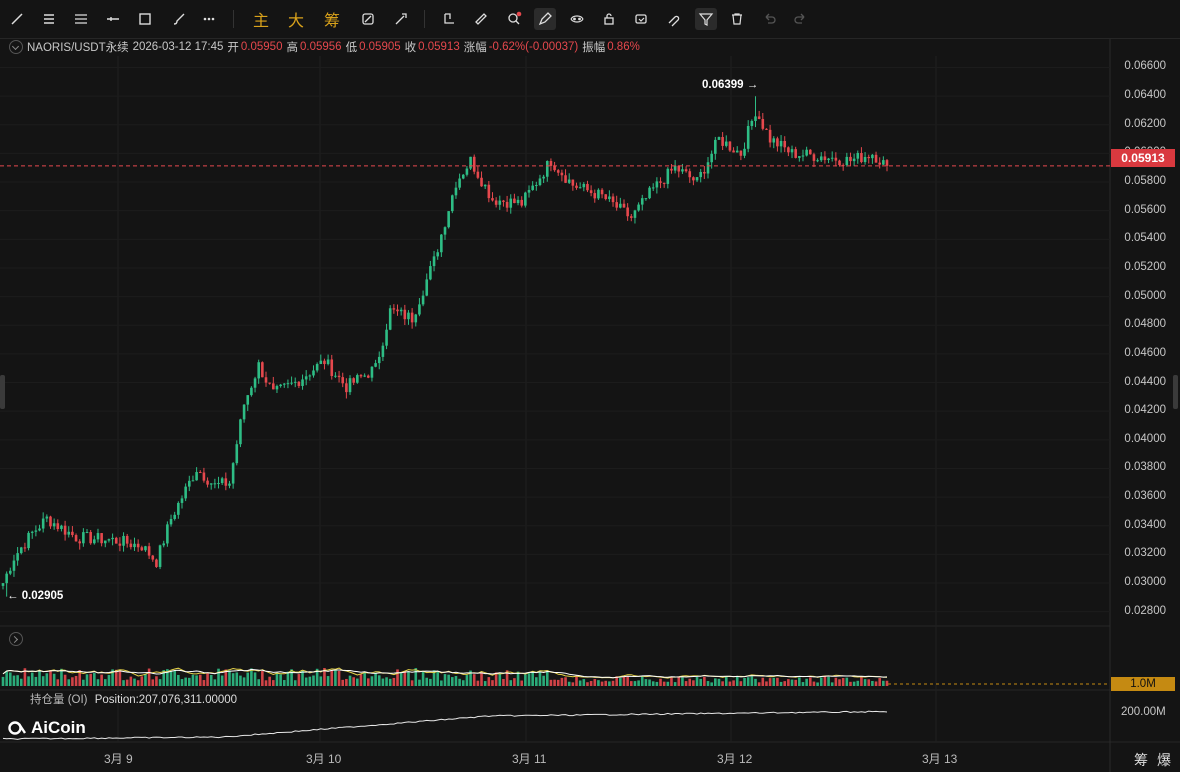 This screenshot has width=1180, height=772. What do you see at coordinates (78, 48) in the screenshot?
I see `symbol-name: NAORIS/USDT永续` at bounding box center [78, 48].